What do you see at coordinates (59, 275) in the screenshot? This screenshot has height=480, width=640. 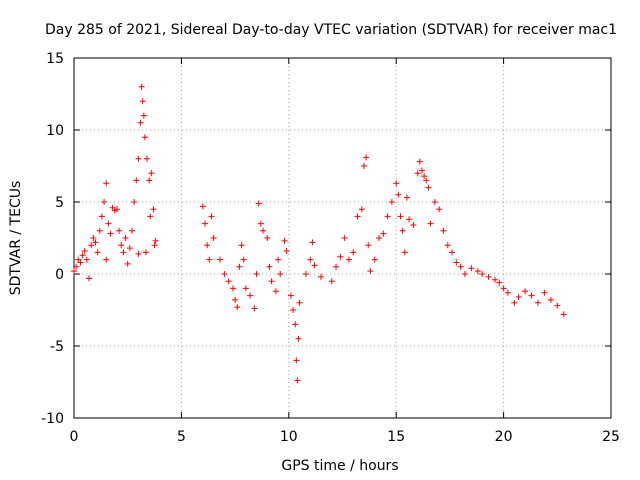 I see `y-tick-label: 0` at bounding box center [59, 275].